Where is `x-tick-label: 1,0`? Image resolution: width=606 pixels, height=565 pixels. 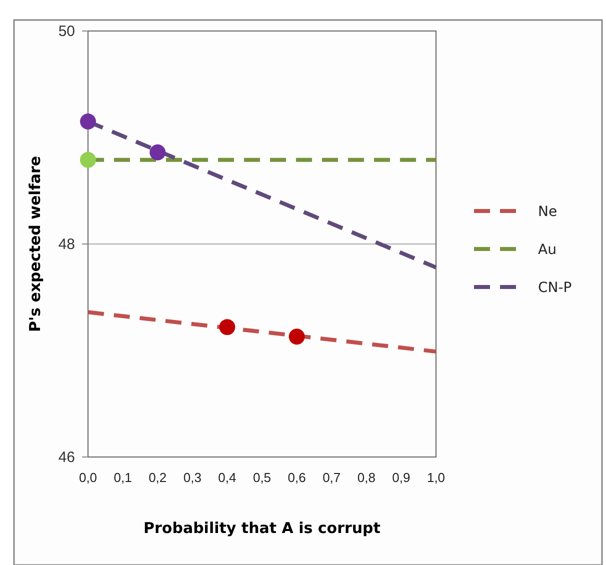 x-tick-label: 1,0 is located at coordinates (436, 477).